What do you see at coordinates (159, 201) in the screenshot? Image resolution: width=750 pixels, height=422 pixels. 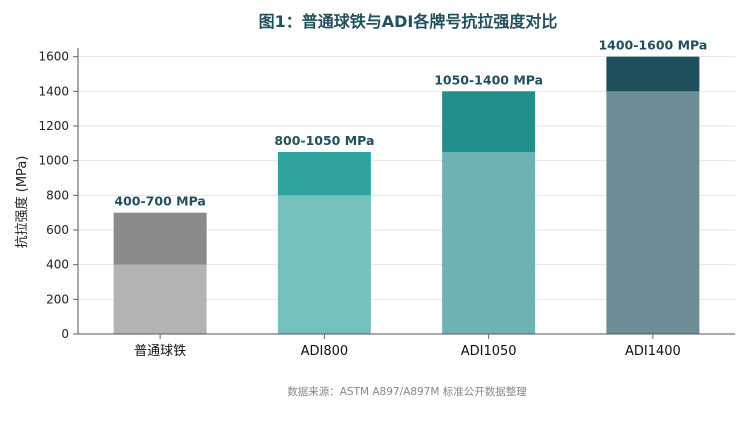 I see `range-label: 400-700 MPa` at bounding box center [159, 201].